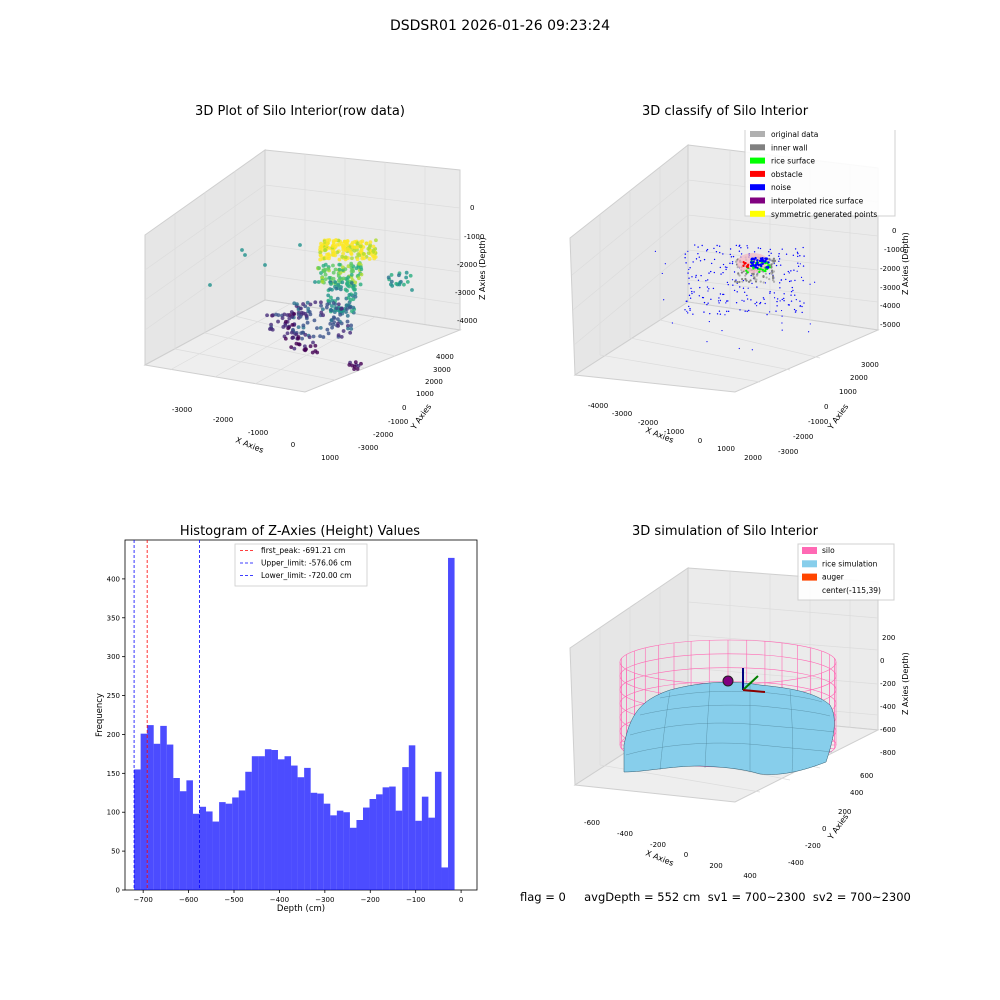  Describe the element at coordinates (813, 846) in the screenshot. I see `y-tick: -200` at that location.